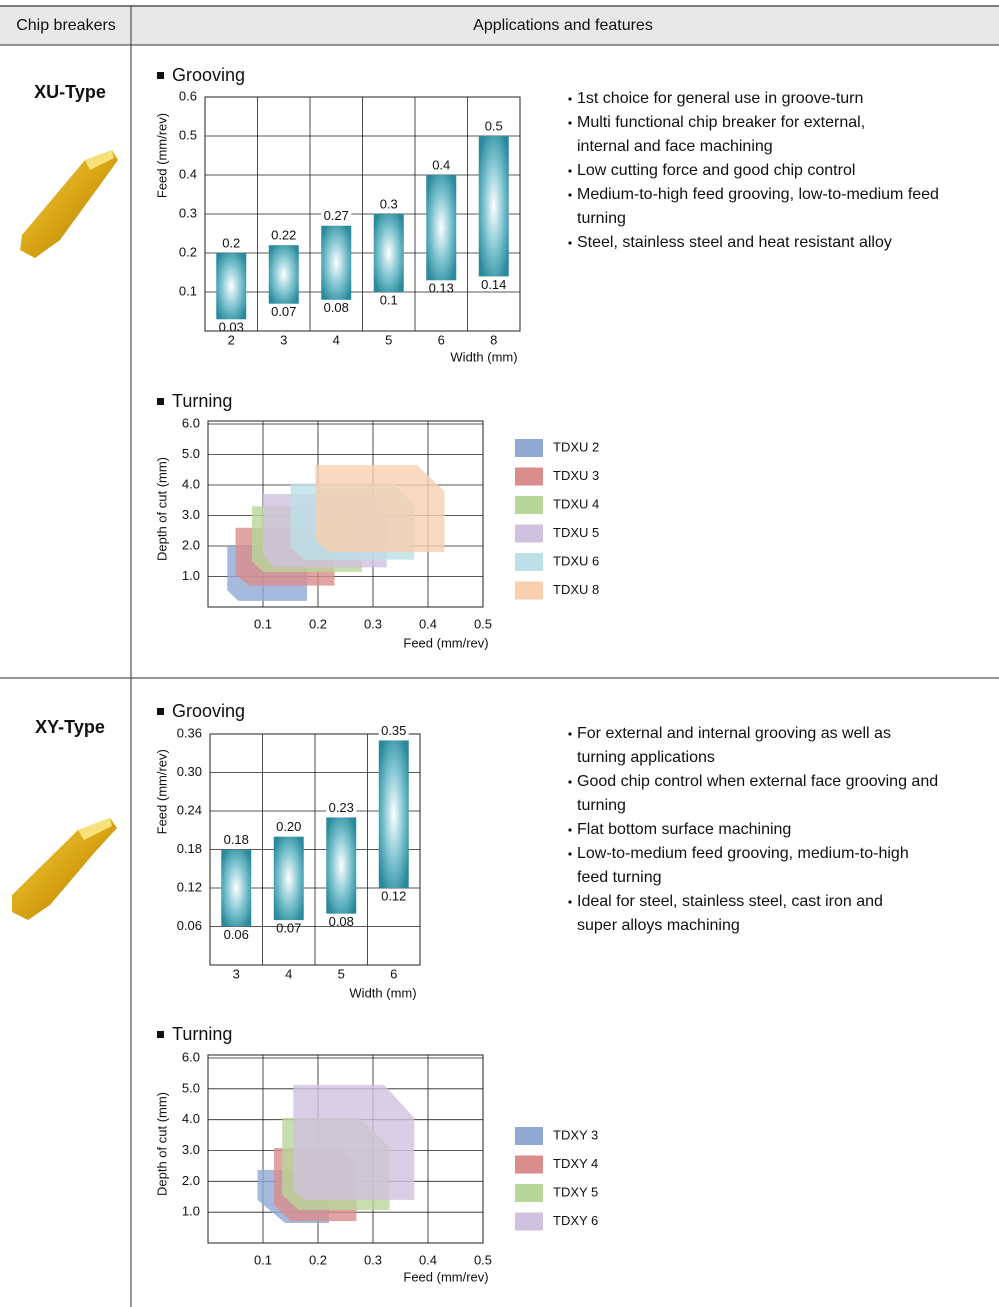 The height and width of the screenshot is (1307, 999). Describe the element at coordinates (345, 1149) in the screenshot. I see `plot-frame` at that location.